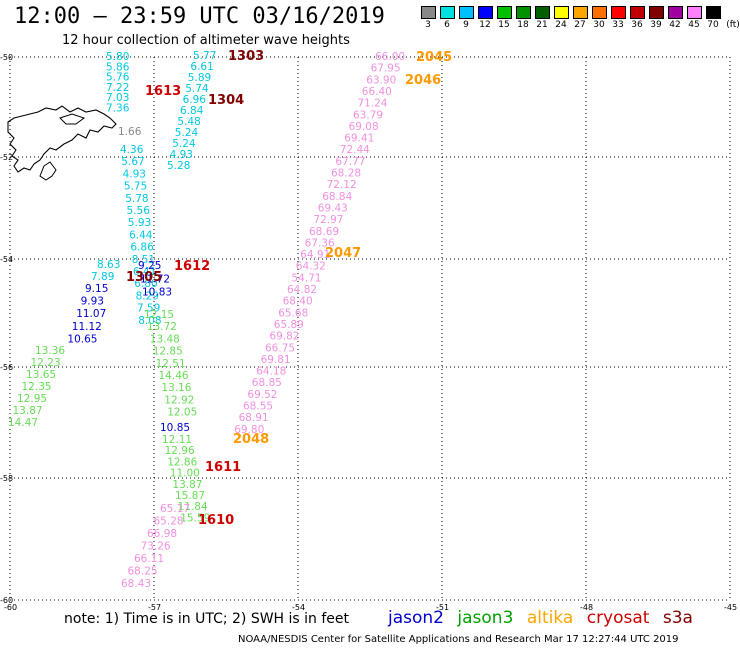  What do you see at coordinates (197, 89) in the screenshot?
I see `swh-value: 5.74` at bounding box center [197, 89].